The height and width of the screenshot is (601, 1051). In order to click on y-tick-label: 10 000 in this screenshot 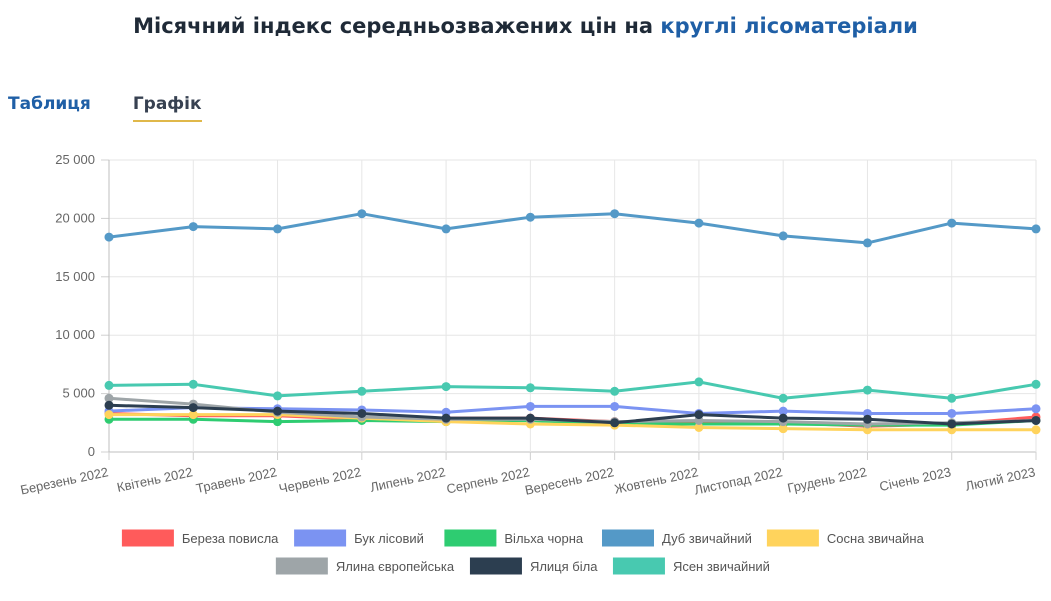, I will do `click(75, 334)`.